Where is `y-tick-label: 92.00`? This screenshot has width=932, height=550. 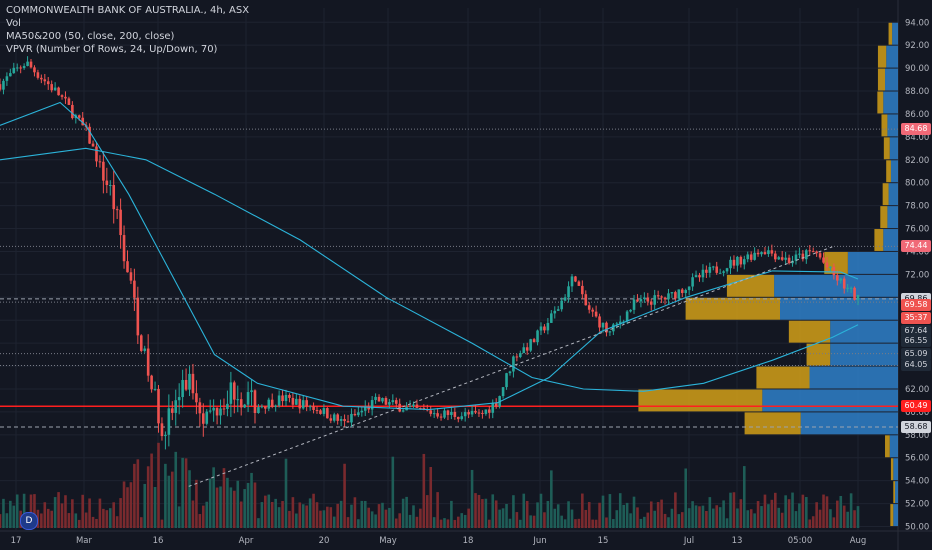 y-tick-label: 92.00 is located at coordinates (917, 46).